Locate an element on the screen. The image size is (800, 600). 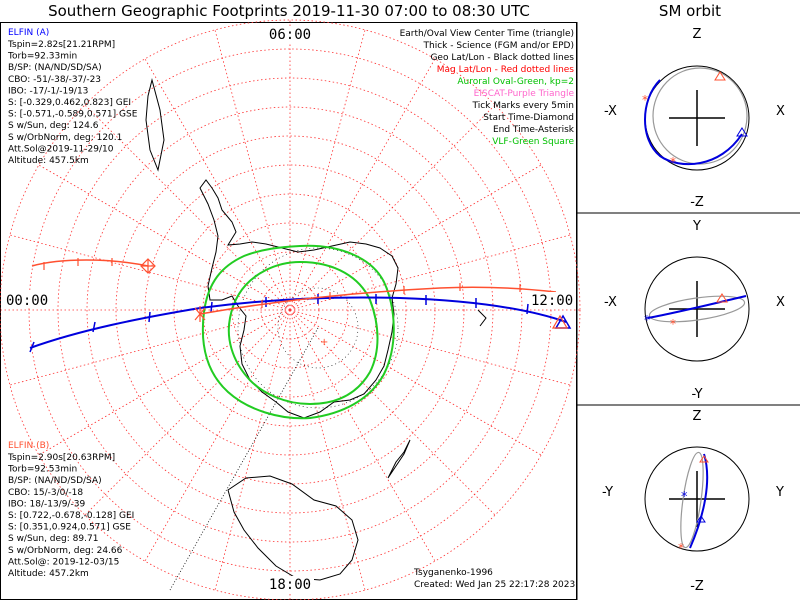
auroral-oval-inner is located at coordinates (303, 333).